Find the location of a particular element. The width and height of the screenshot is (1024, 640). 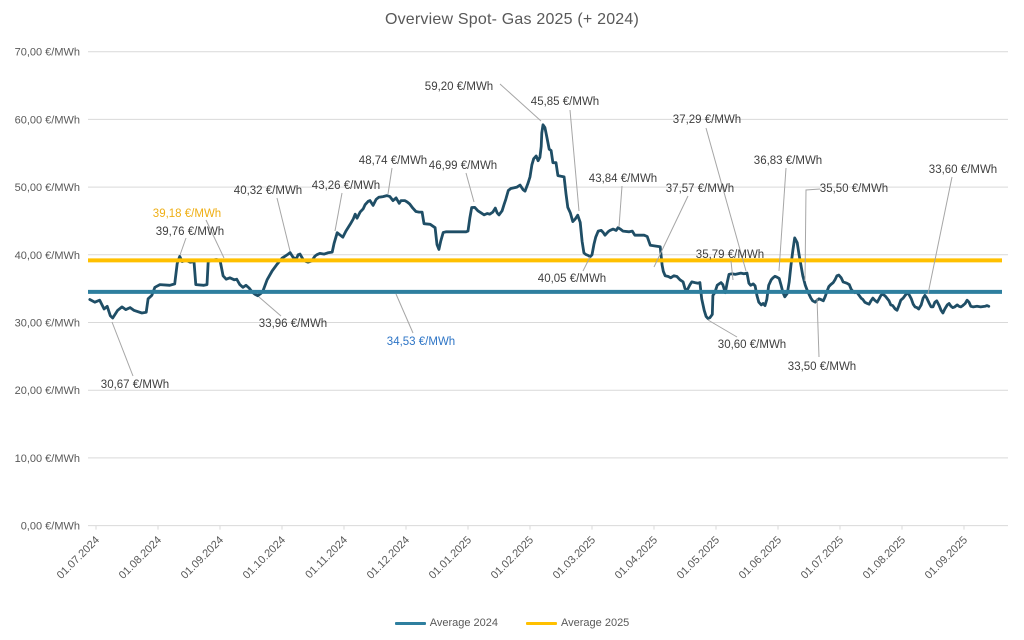

annotation-label: 35,79 €/MWh is located at coordinates (730, 255).